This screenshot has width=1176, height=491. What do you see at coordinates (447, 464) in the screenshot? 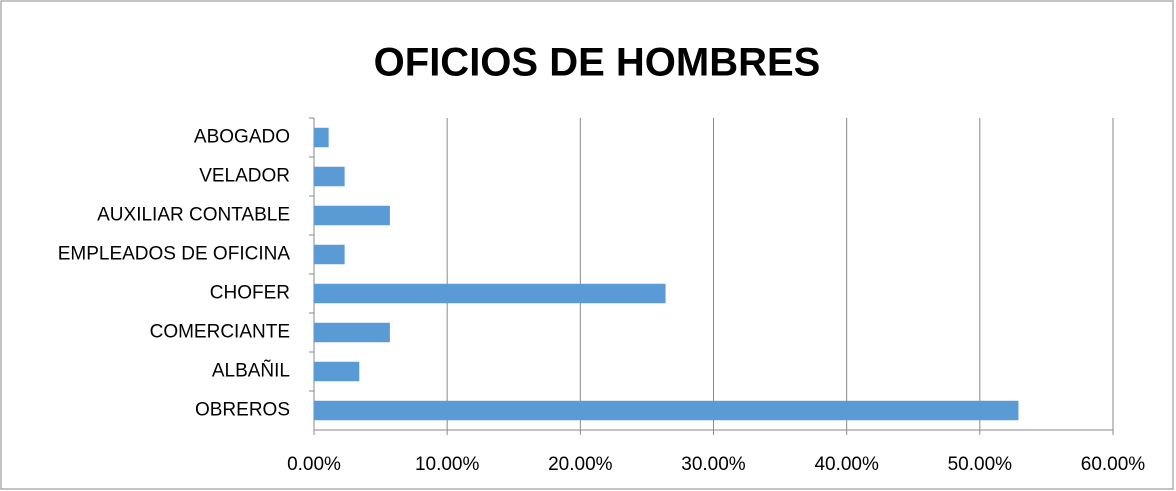
I see `x-tick-label: 10.00%` at bounding box center [447, 464].